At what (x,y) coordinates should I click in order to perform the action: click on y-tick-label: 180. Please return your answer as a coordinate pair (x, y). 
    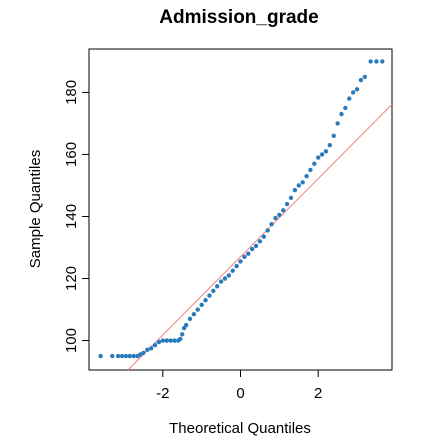
    Looking at the image, I should click on (71, 92).